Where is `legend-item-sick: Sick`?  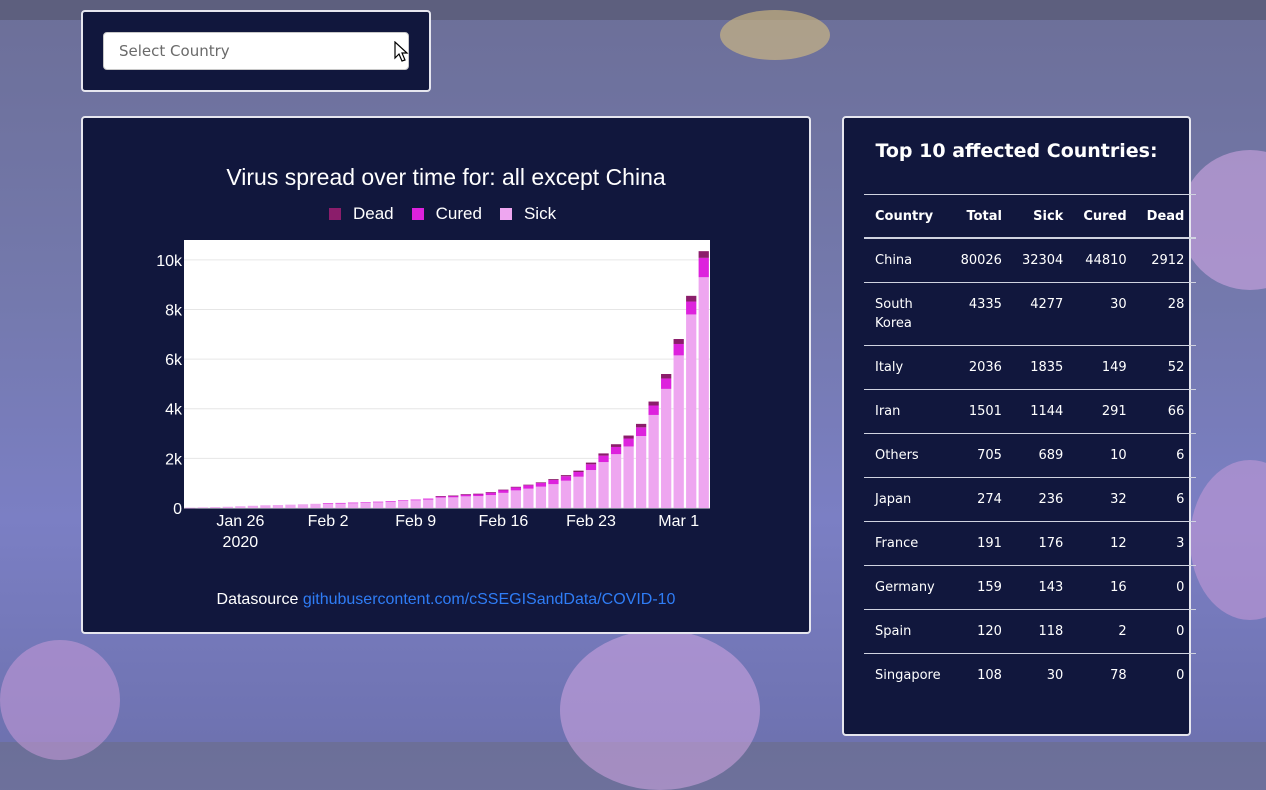
legend-item-sick: Sick is located at coordinates (528, 214).